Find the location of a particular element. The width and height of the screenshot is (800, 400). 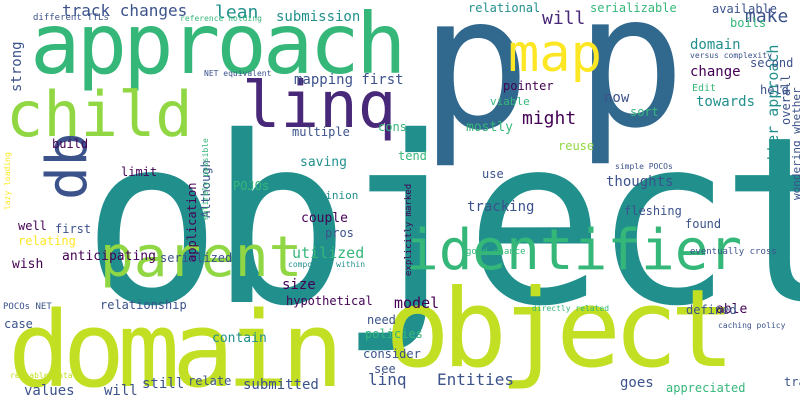

word: defined is located at coordinates (711, 310).